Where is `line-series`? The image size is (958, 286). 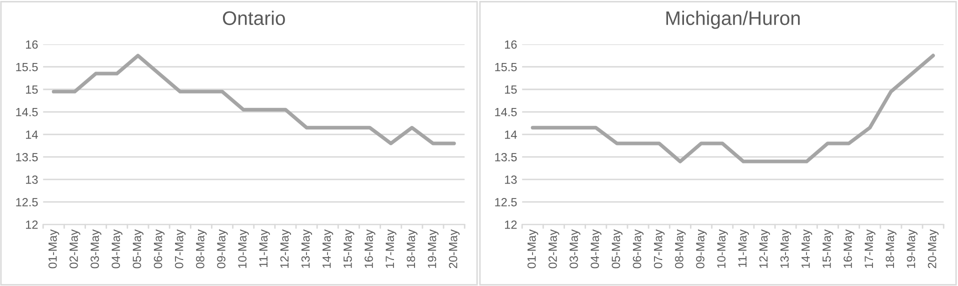 line-series is located at coordinates (254, 100).